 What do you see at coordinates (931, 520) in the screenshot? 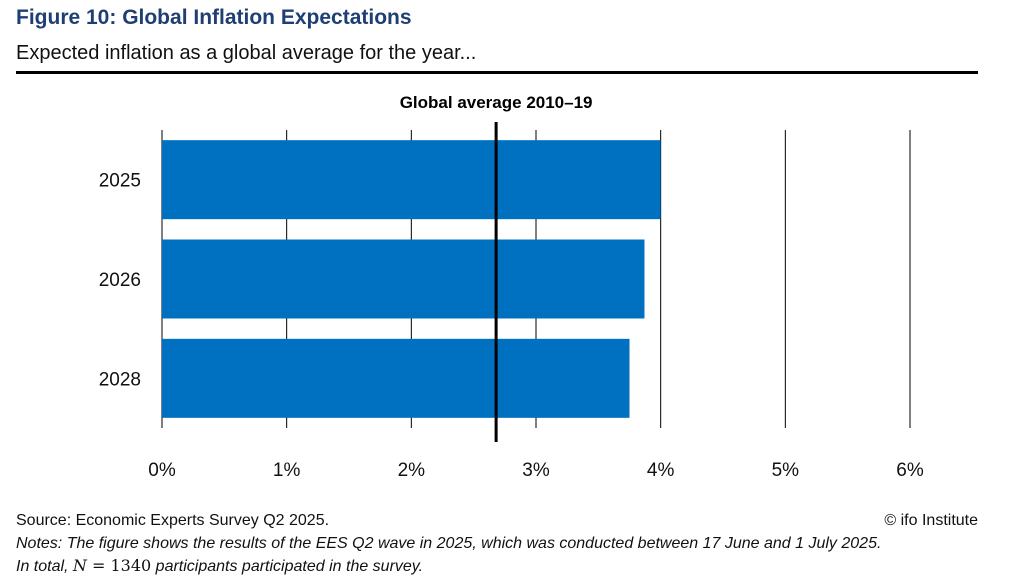
I see `credit-text: © ifo Institute` at bounding box center [931, 520].